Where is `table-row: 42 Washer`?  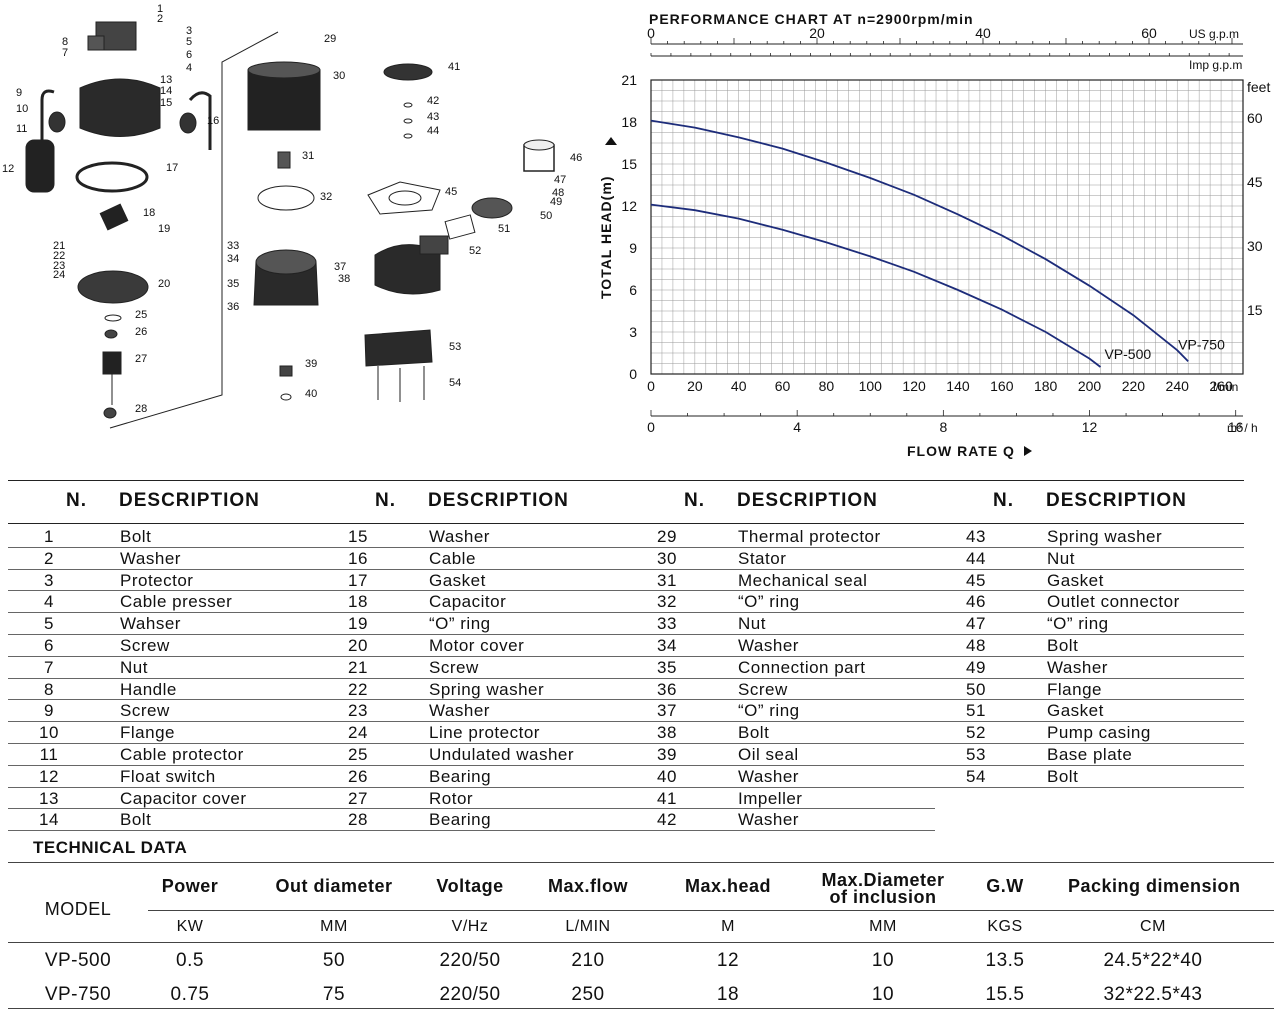 table-row: 42 Washer is located at coordinates (780, 820).